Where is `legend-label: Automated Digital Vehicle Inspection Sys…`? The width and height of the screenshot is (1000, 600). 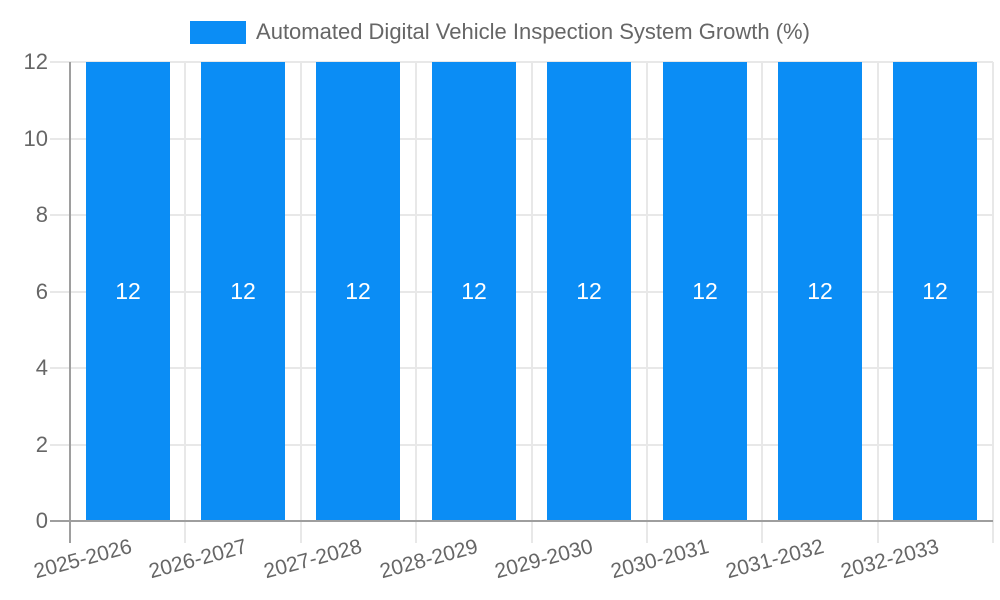
legend-label: Automated Digital Vehicle Inspection Sys… is located at coordinates (533, 31).